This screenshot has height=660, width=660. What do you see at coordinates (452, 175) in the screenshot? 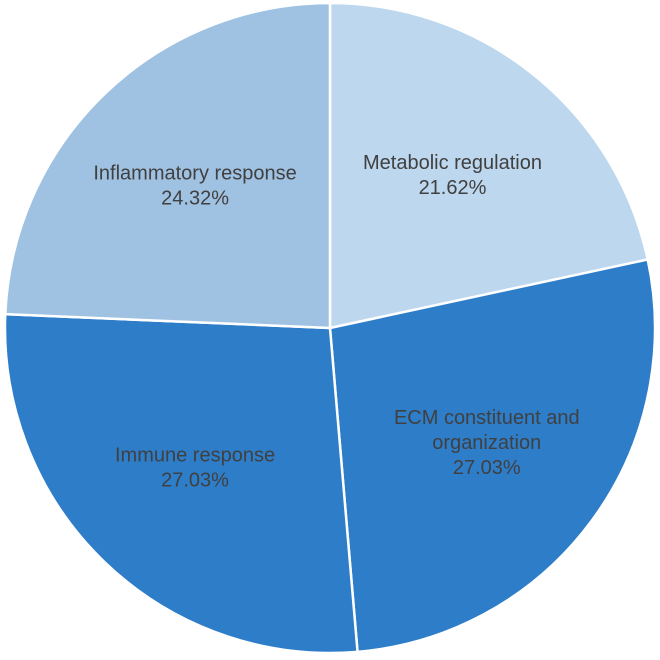
I see `slice-label-metabolic-regulation: Metabolic regulation 21.62%` at bounding box center [452, 175].